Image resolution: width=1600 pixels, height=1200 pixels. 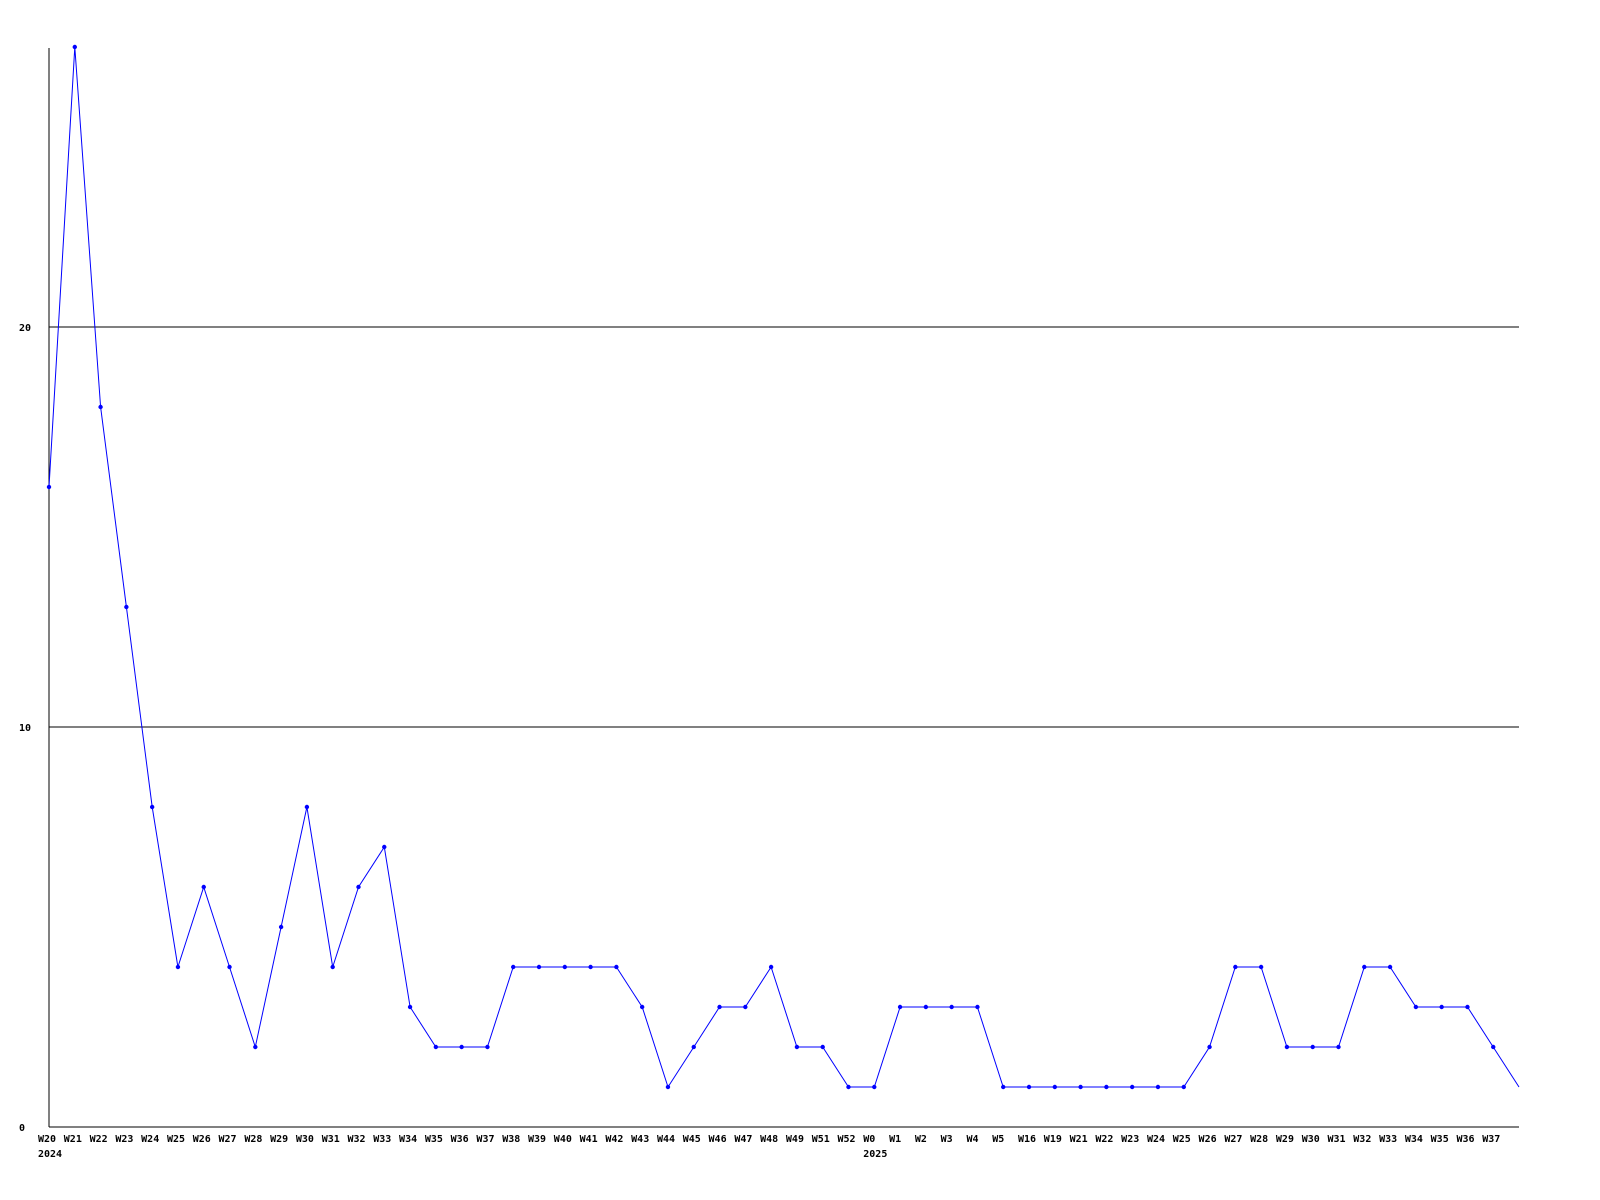 What do you see at coordinates (846, 1139) in the screenshot?
I see `x-tick-label: W52` at bounding box center [846, 1139].